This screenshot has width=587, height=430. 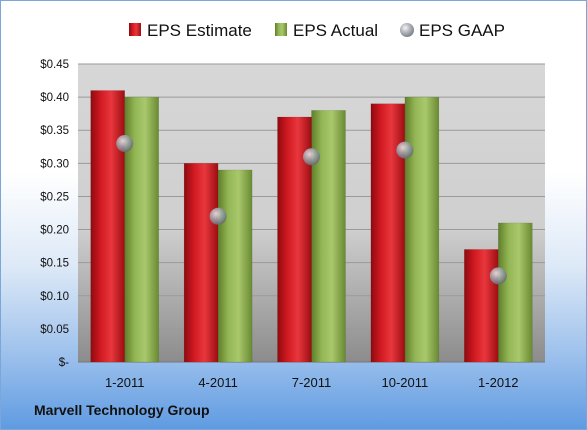 What do you see at coordinates (335, 30) in the screenshot?
I see `legend-label: EPS Actual` at bounding box center [335, 30].